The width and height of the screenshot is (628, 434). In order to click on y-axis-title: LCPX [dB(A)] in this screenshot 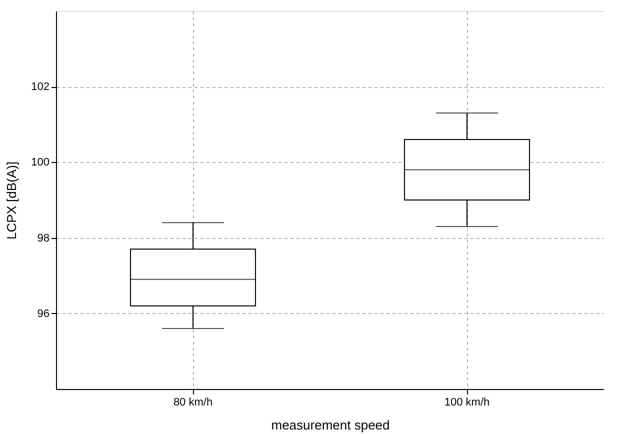, I will do `click(12, 200)`.